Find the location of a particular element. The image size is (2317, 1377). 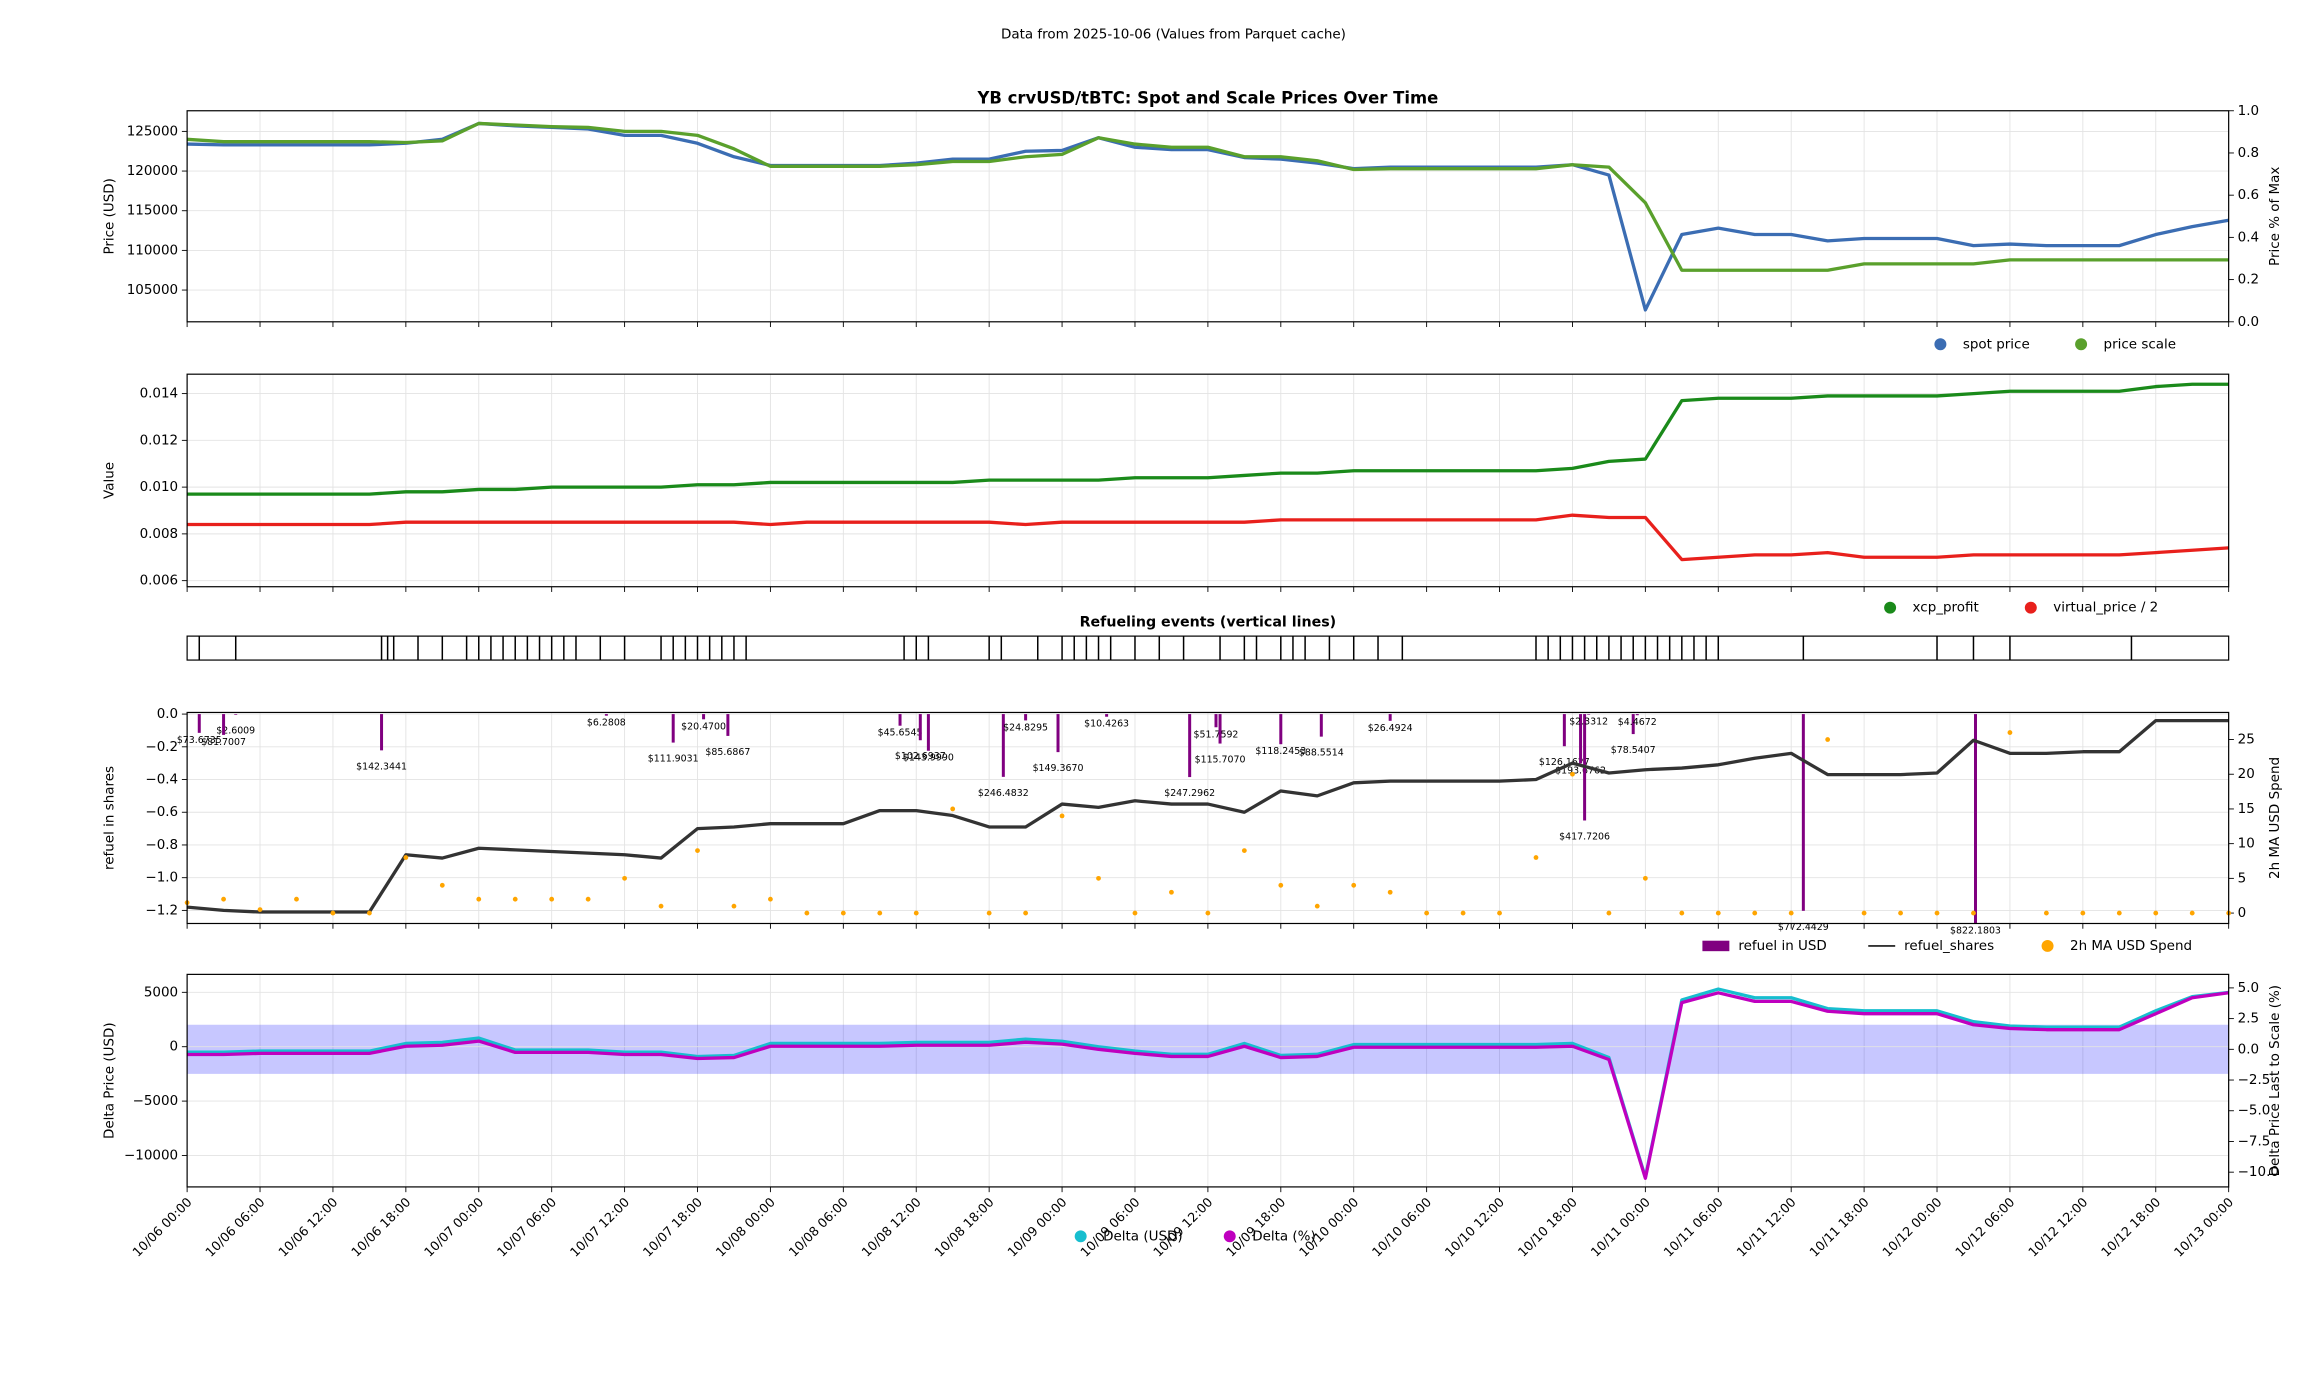

bar-label: $4.4672 is located at coordinates (1637, 722).